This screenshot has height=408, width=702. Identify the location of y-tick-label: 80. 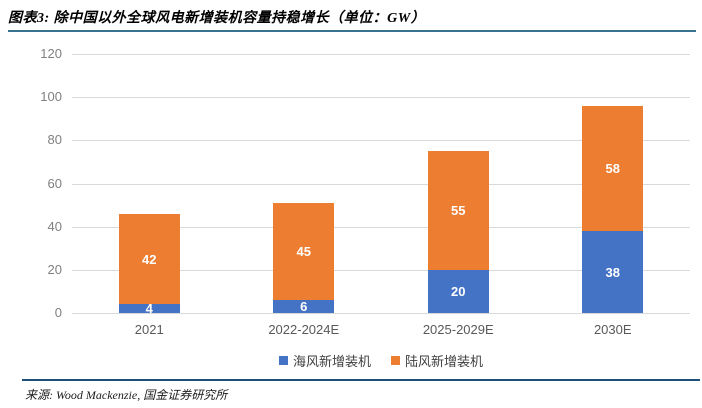
(54, 140).